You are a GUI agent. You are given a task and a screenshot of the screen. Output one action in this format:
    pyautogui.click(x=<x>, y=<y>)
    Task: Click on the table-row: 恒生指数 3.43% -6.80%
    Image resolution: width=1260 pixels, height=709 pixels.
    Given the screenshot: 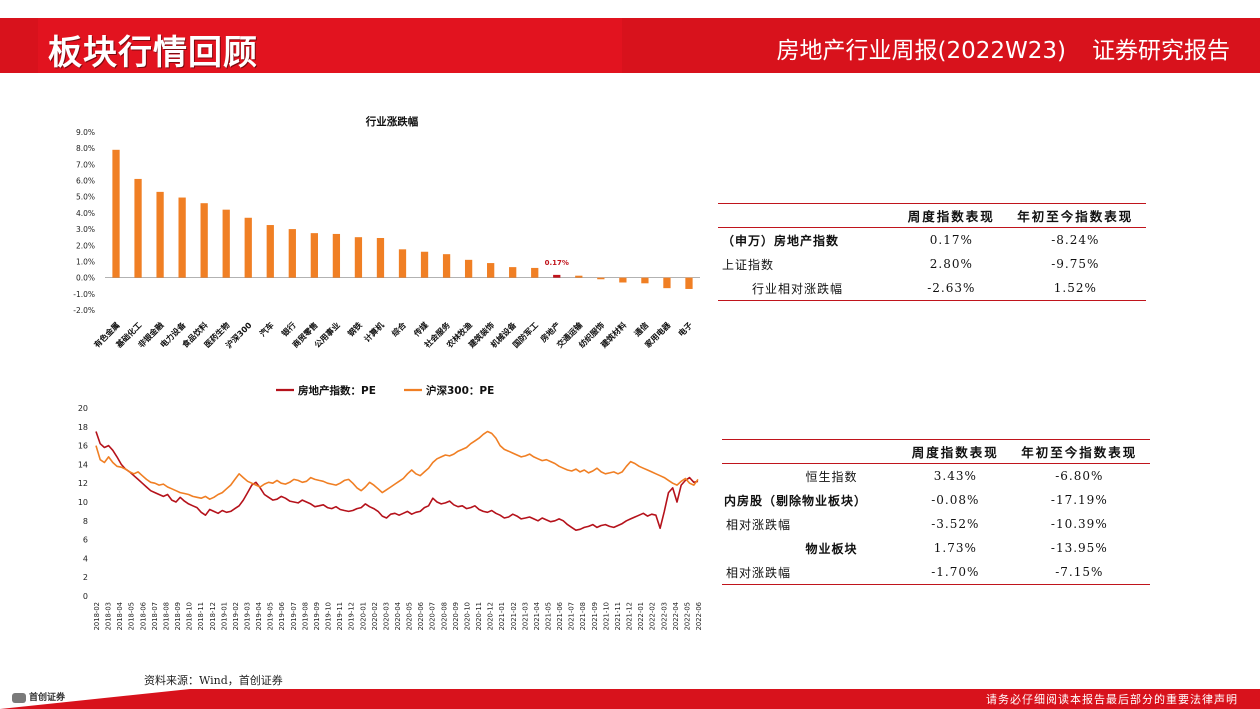 What is the action you would take?
    pyautogui.click(x=936, y=476)
    